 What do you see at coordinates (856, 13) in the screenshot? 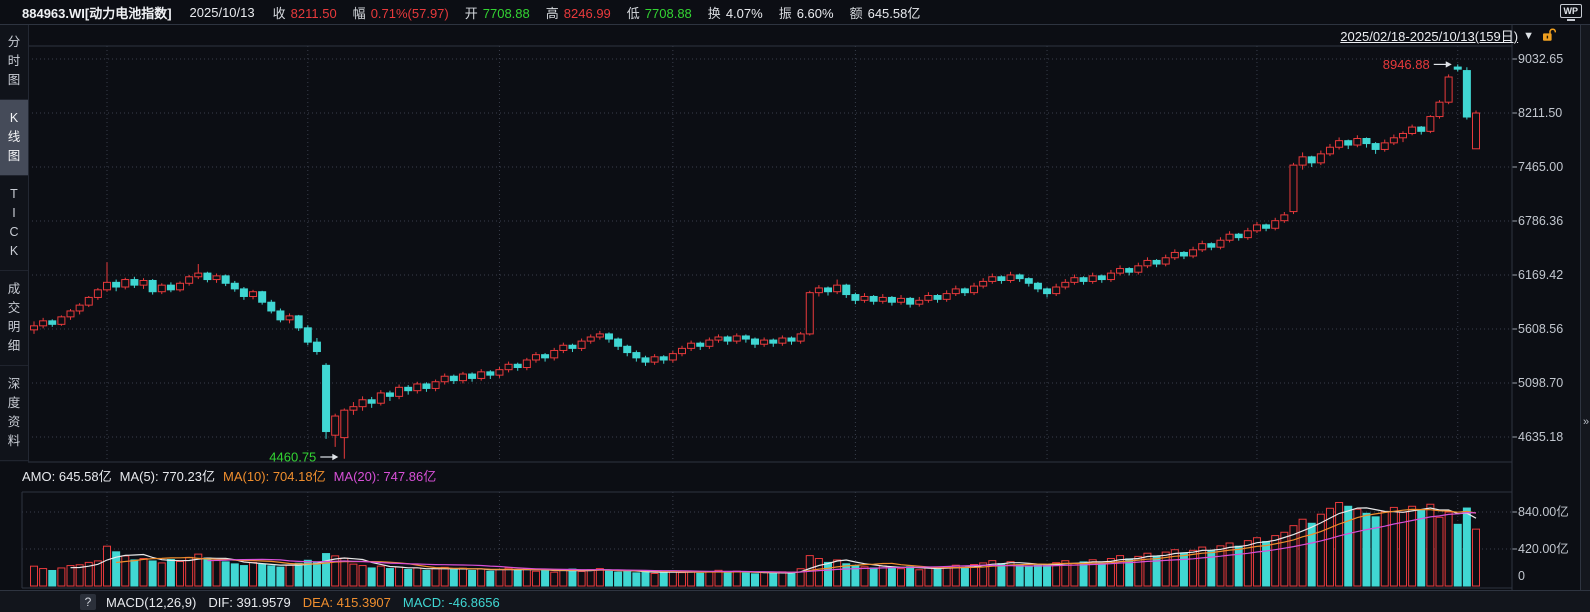
I see `quote-field-label: 额` at bounding box center [856, 13].